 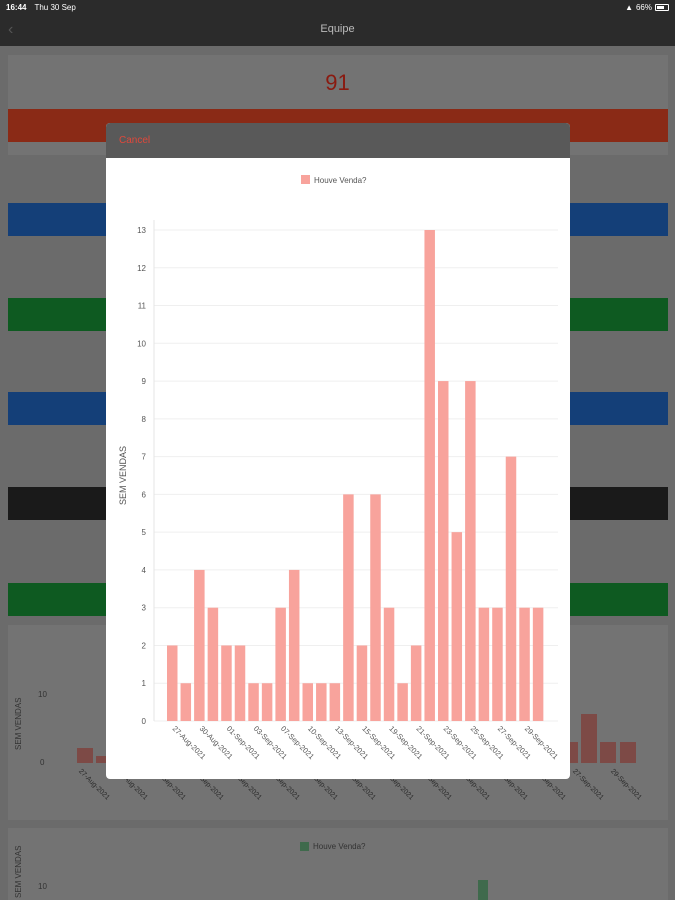 What do you see at coordinates (144, 608) in the screenshot?
I see `y-tick-label: 3` at bounding box center [144, 608].